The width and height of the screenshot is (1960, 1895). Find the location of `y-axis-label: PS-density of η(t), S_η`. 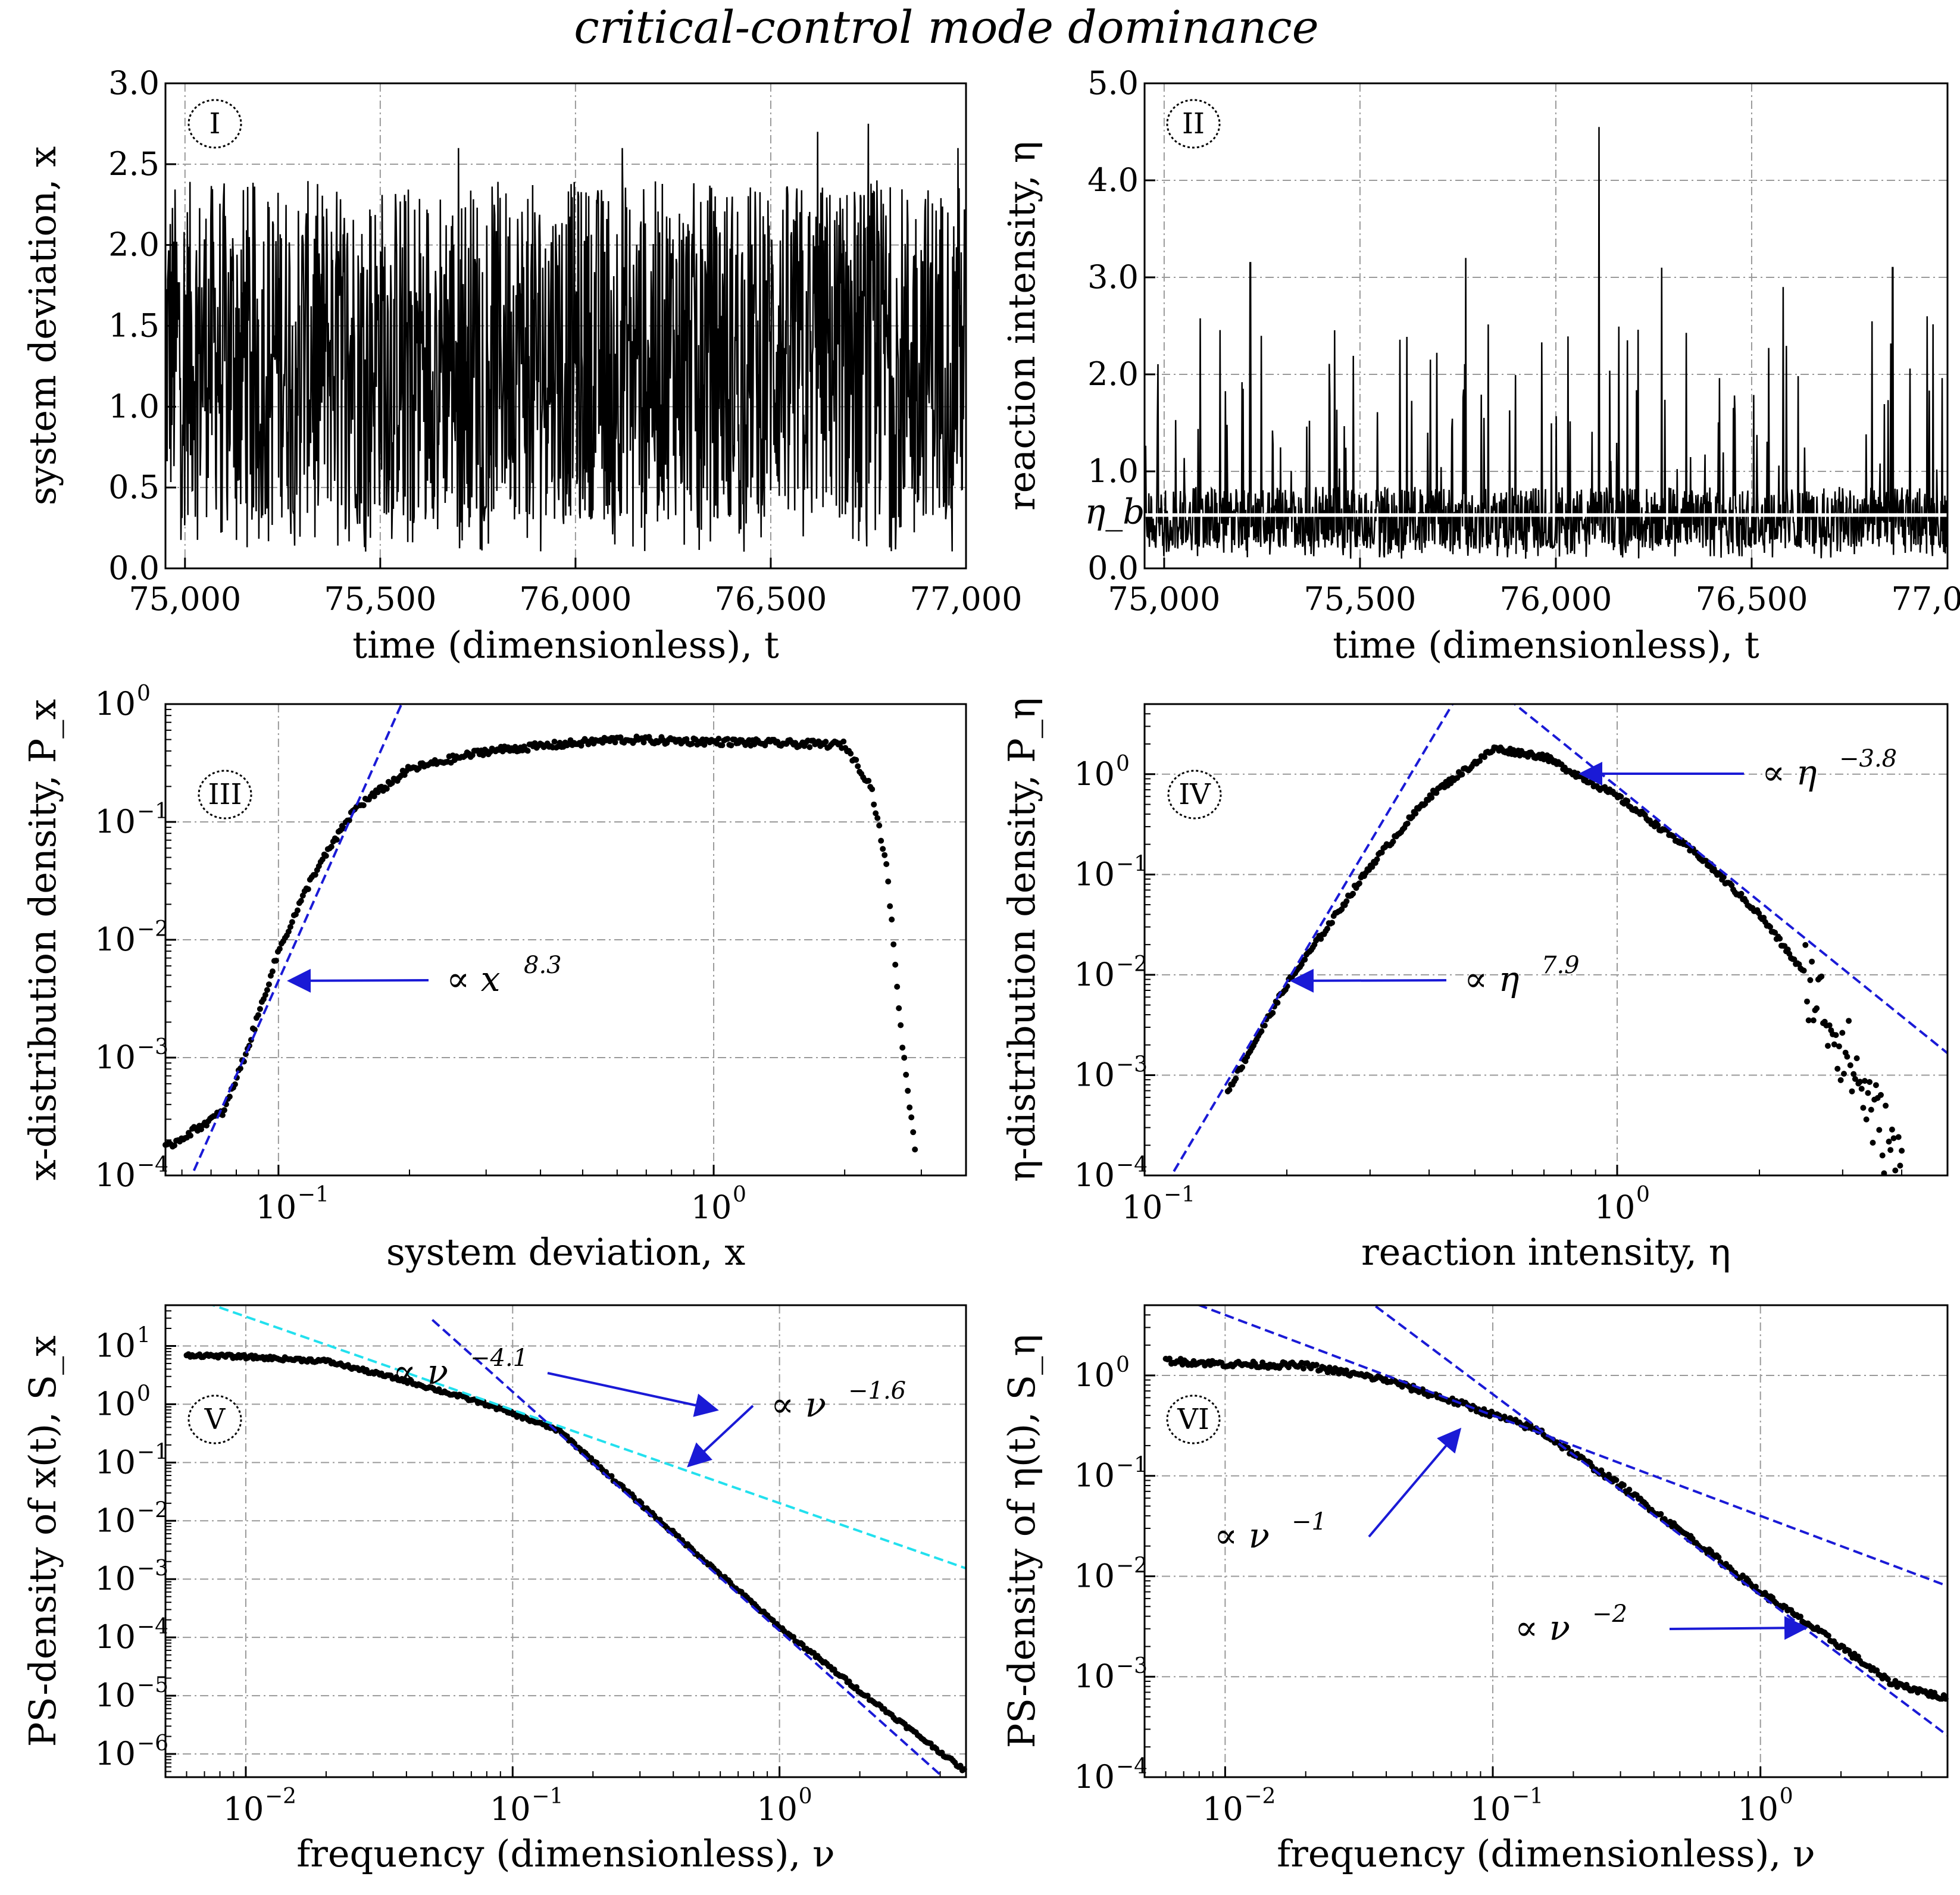

y-axis-label: PS-density of η(t), S_η is located at coordinates (1022, 1541).